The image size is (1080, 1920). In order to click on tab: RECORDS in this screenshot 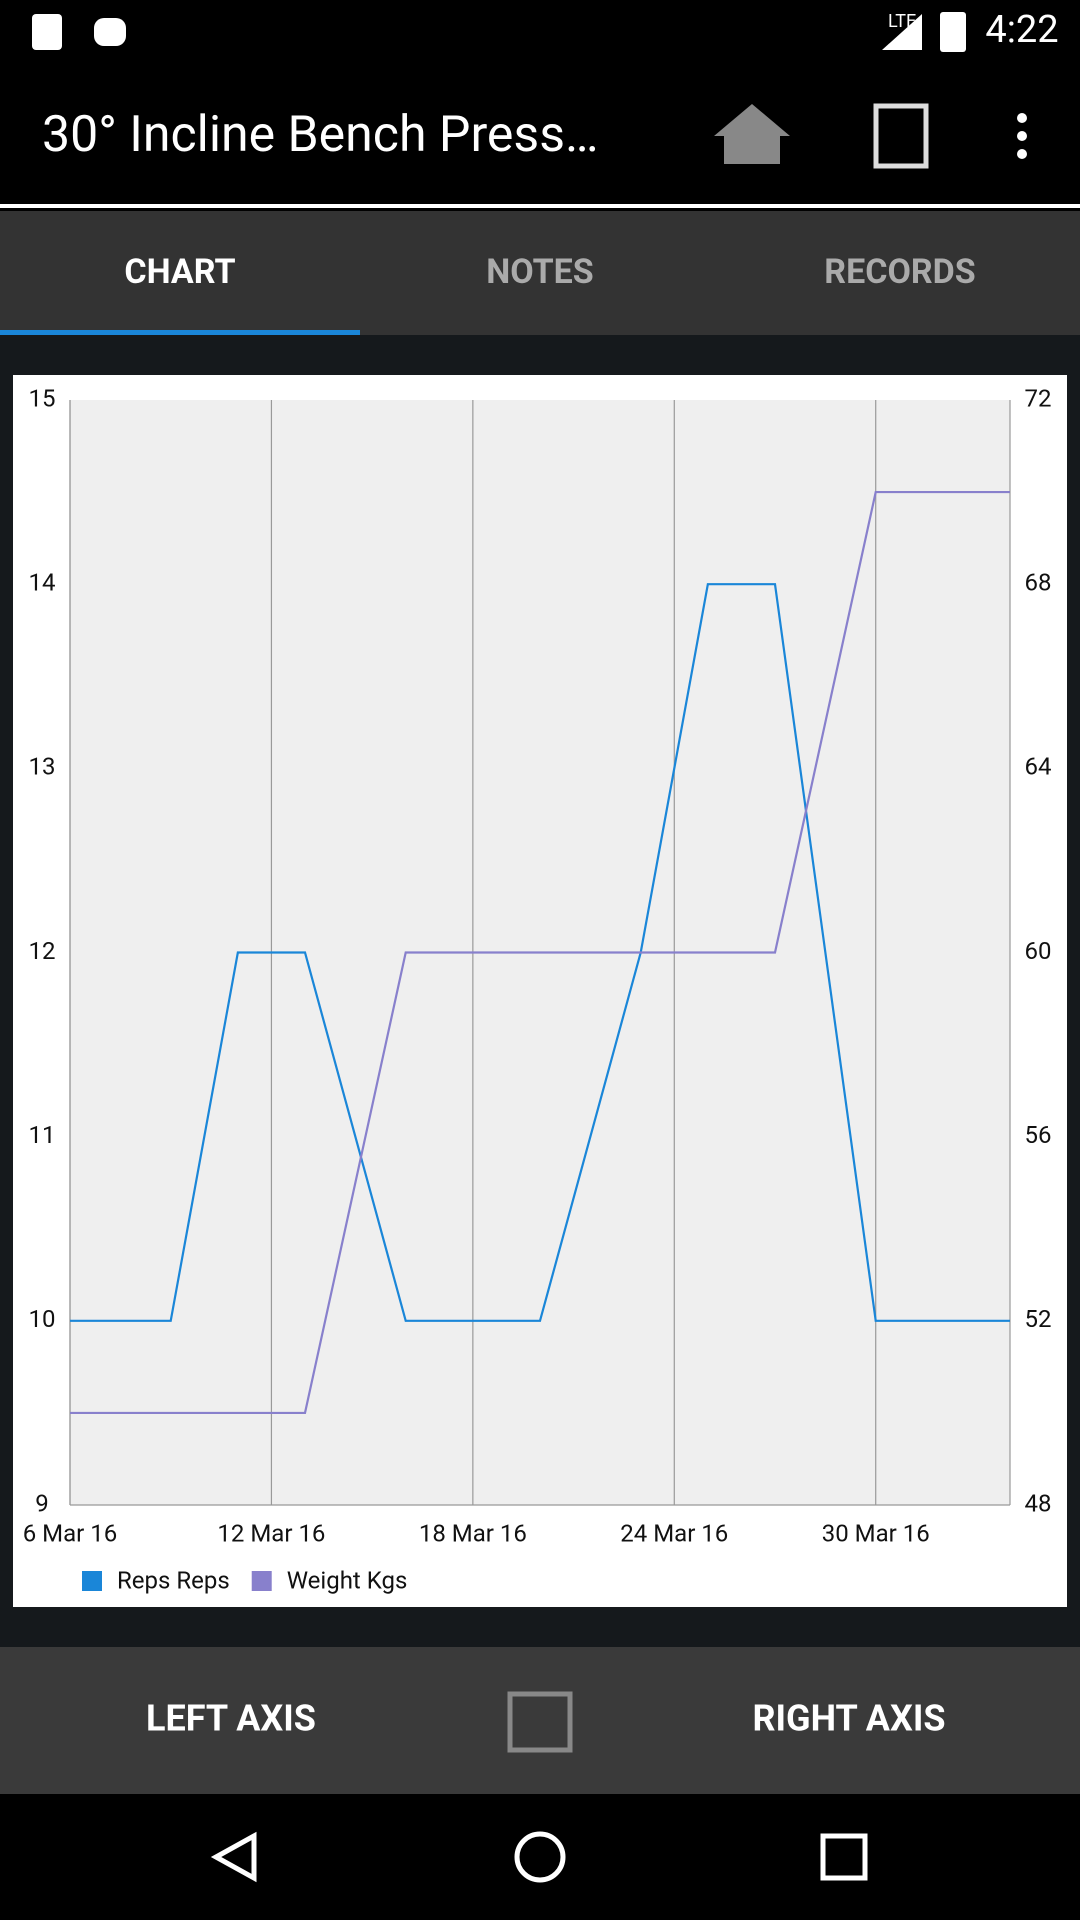, I will do `click(899, 272)`.